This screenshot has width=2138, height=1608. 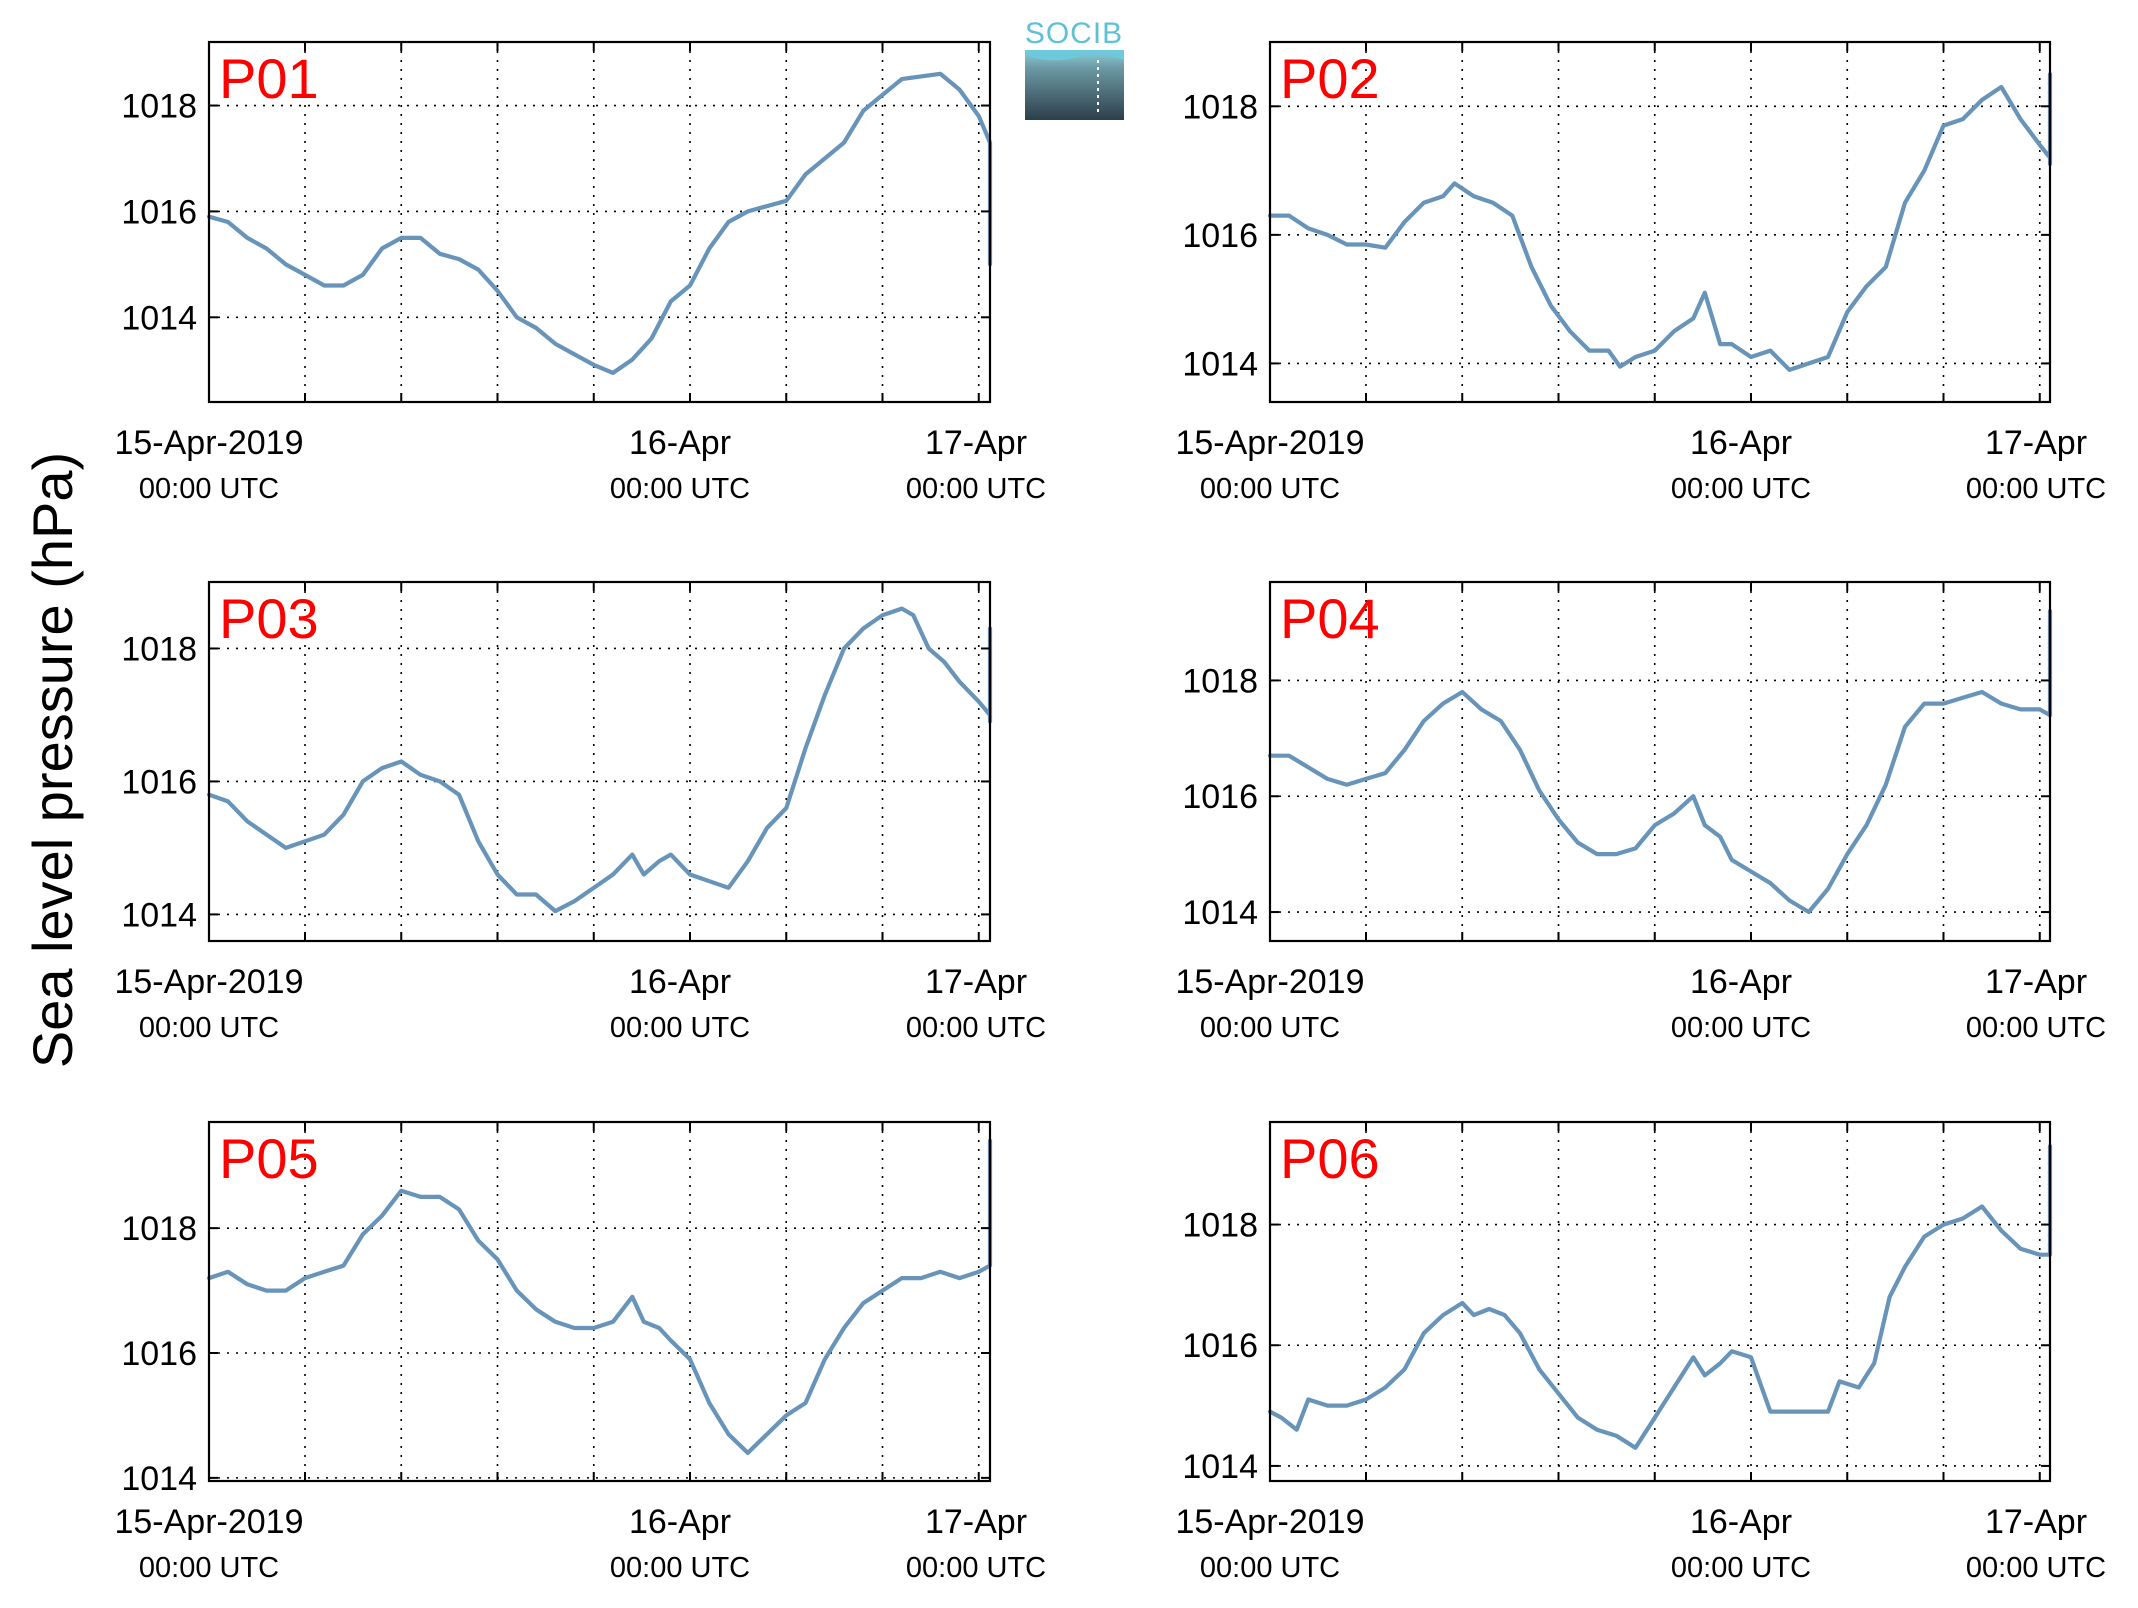 I want to click on series-line-p04, so click(x=1660, y=761).